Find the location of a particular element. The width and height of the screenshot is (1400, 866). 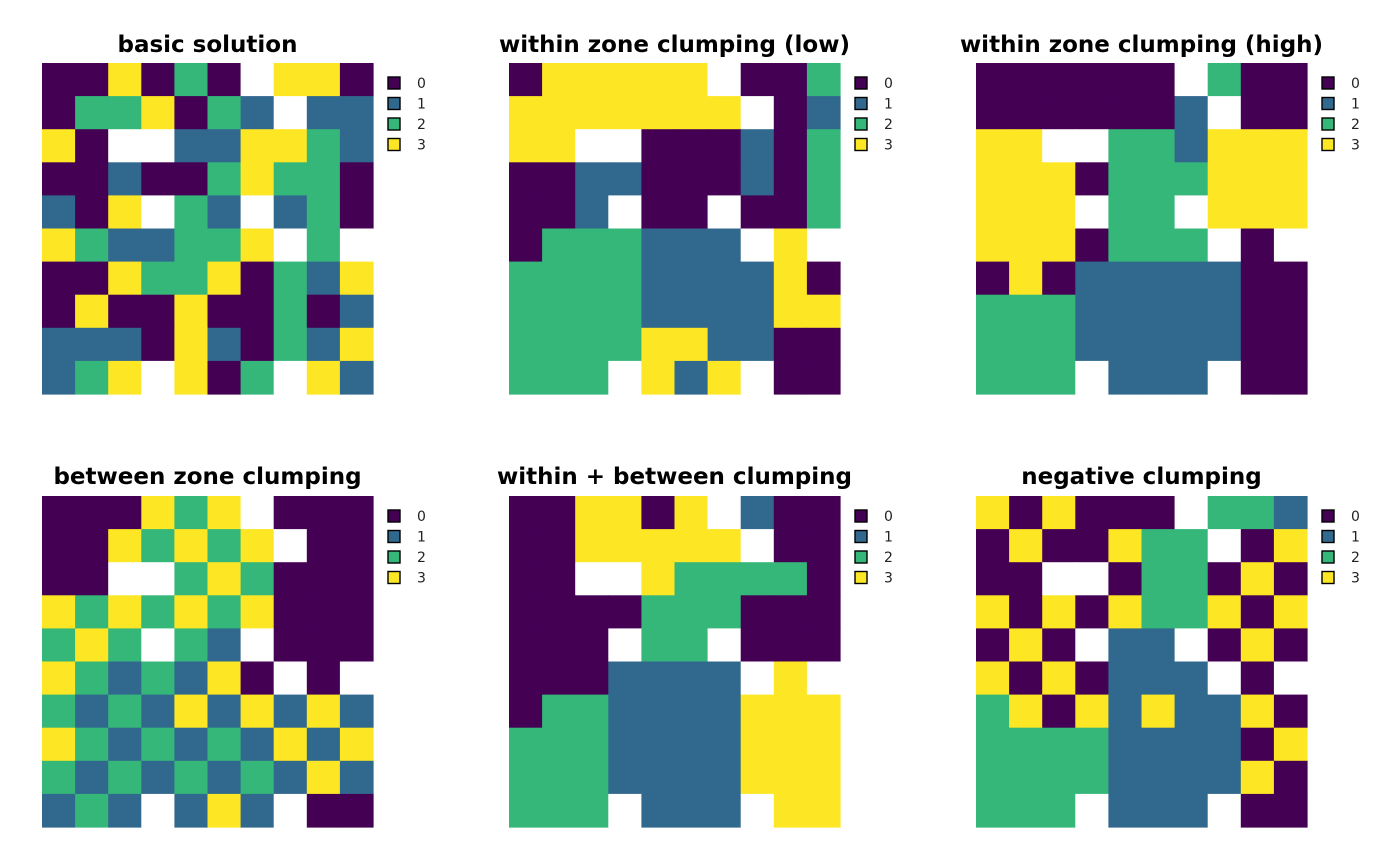

legend-label-2: 2 is located at coordinates (421, 558).